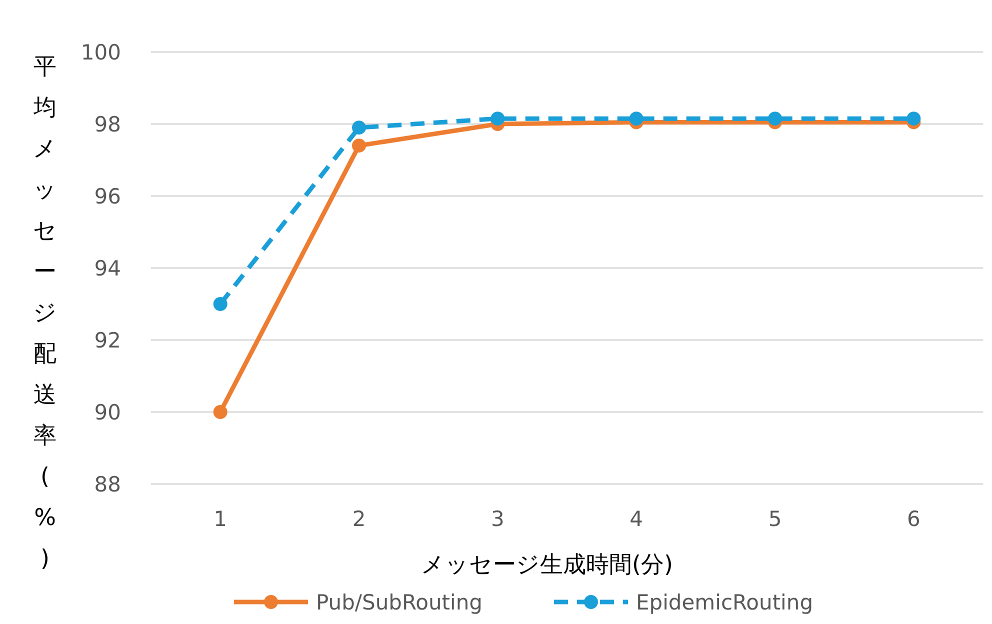 The image size is (992, 624). What do you see at coordinates (775, 519) in the screenshot?
I see `x-tick-label: 5` at bounding box center [775, 519].